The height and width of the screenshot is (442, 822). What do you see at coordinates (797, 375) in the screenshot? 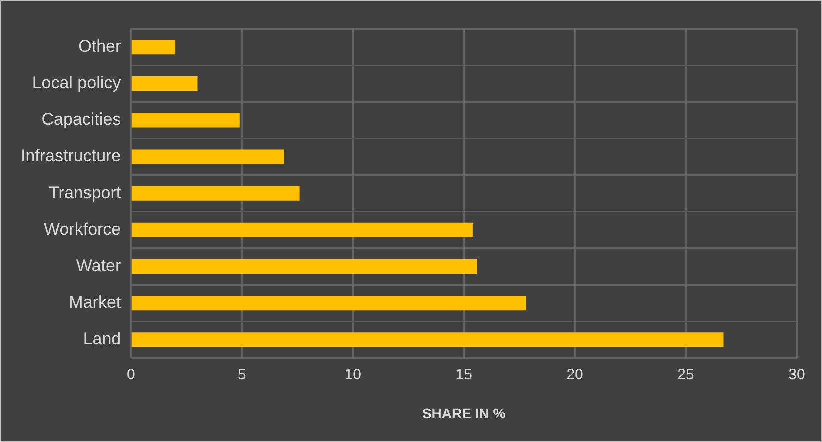
I see `x-tick-label: 30` at bounding box center [797, 375].